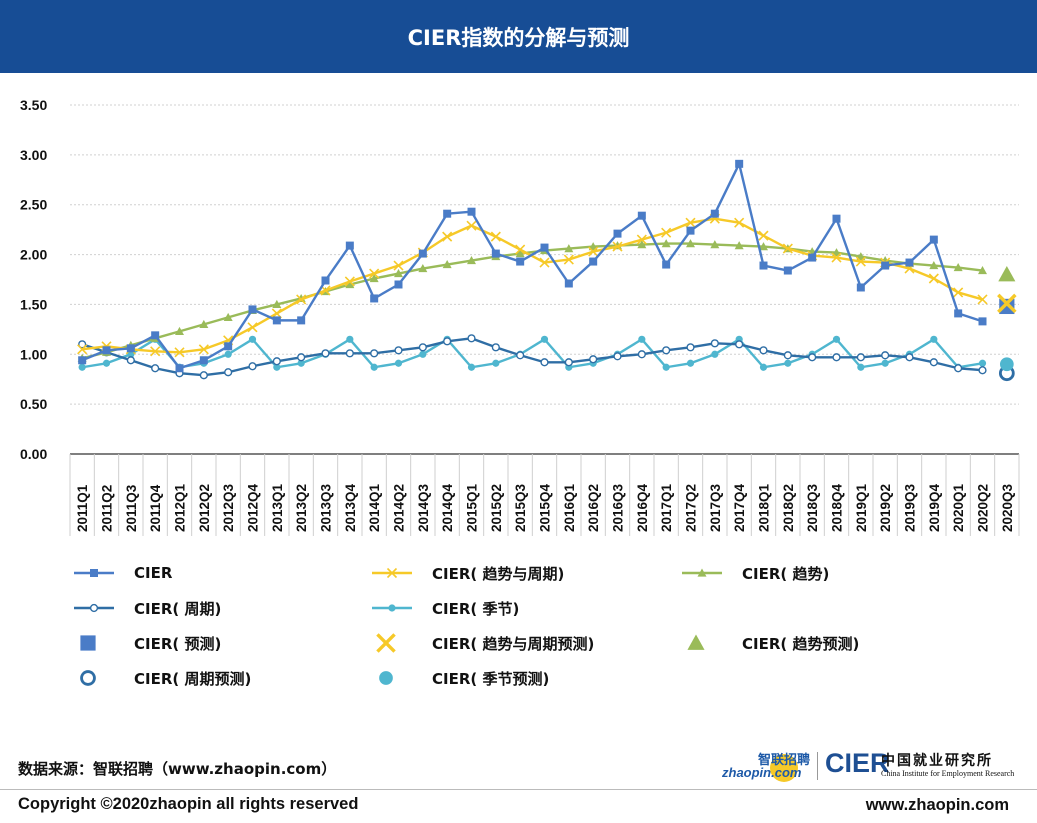 This screenshot has width=1037, height=823. I want to click on legend-item: CIER( 周期预测), so click(161, 678).